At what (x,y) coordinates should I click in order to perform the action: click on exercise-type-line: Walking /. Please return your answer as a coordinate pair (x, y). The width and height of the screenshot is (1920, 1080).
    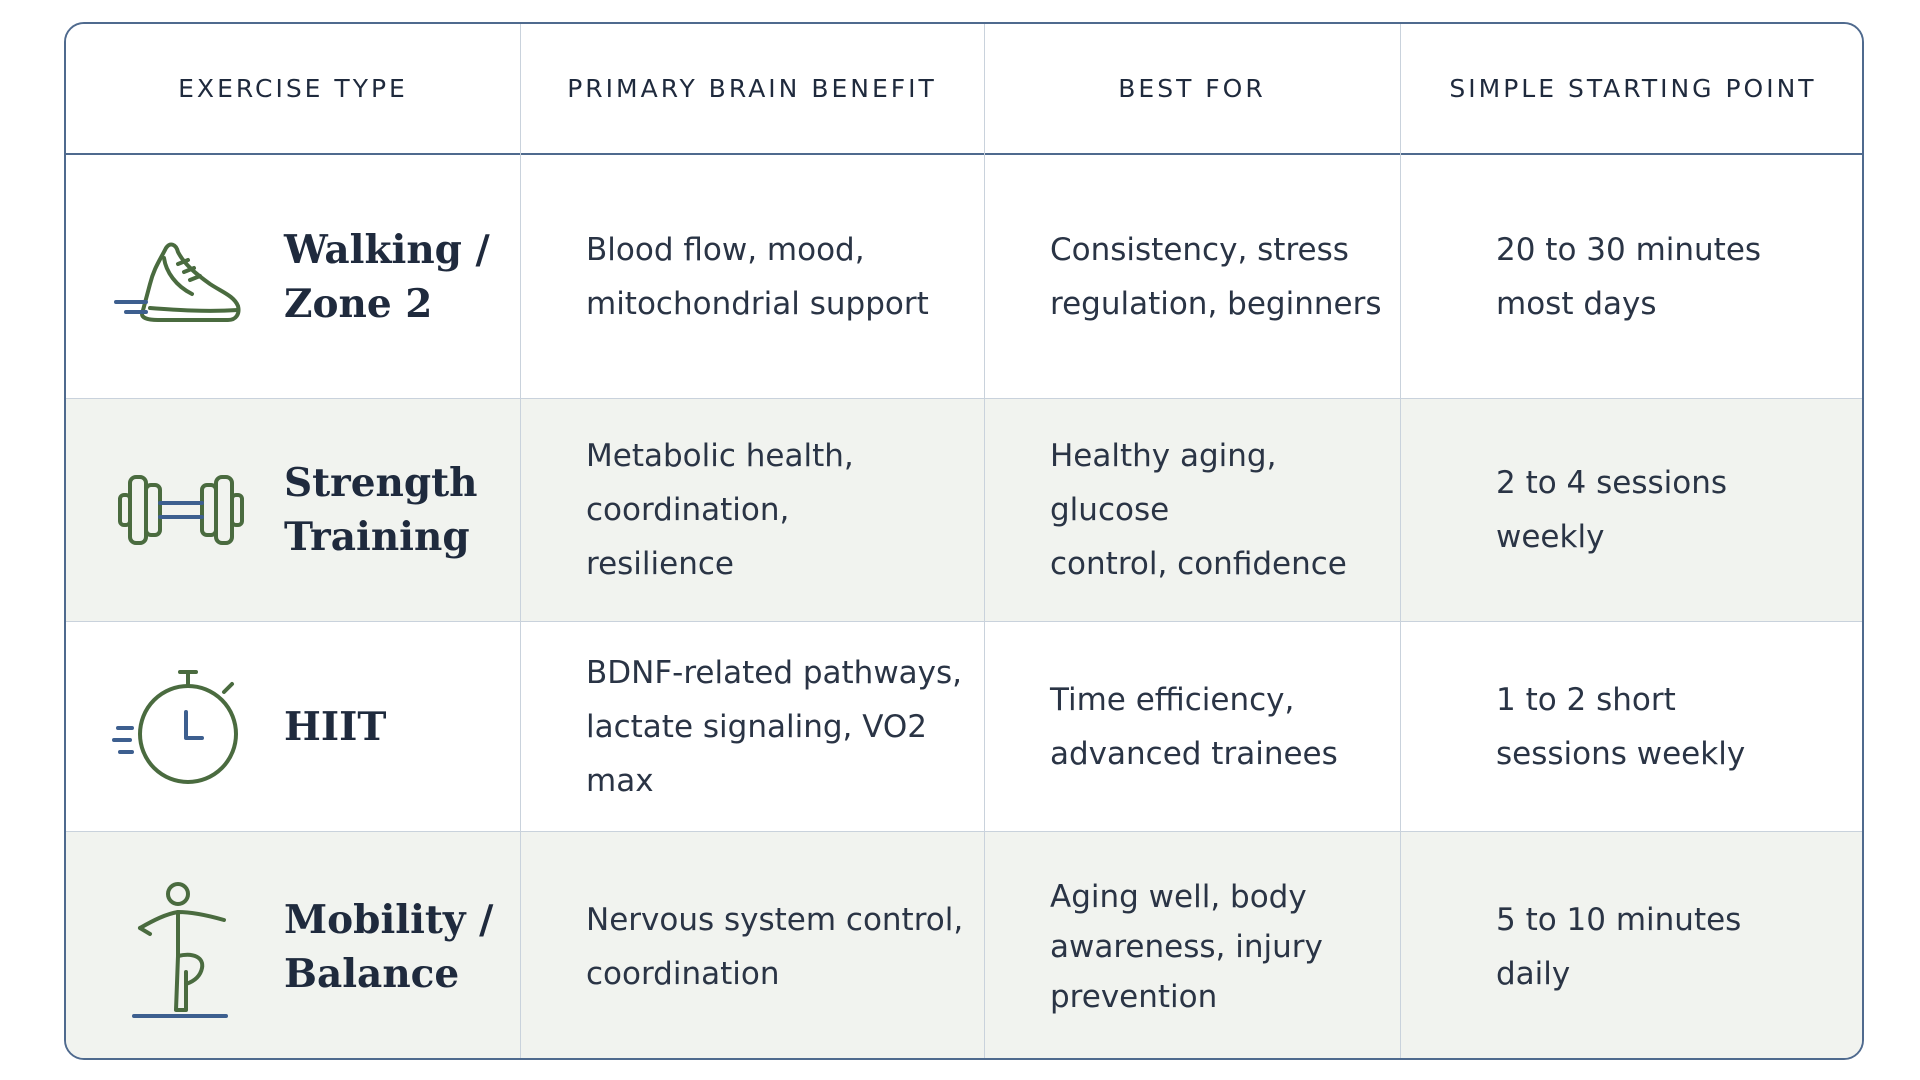
    Looking at the image, I should click on (387, 249).